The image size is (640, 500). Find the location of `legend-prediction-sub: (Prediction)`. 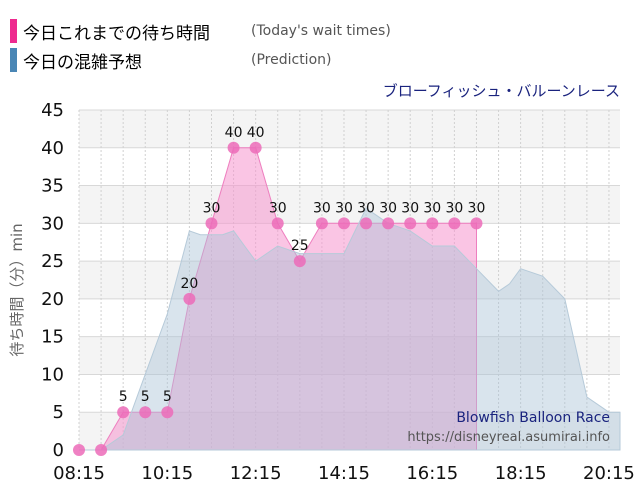

legend-prediction-sub: (Prediction) is located at coordinates (291, 60).